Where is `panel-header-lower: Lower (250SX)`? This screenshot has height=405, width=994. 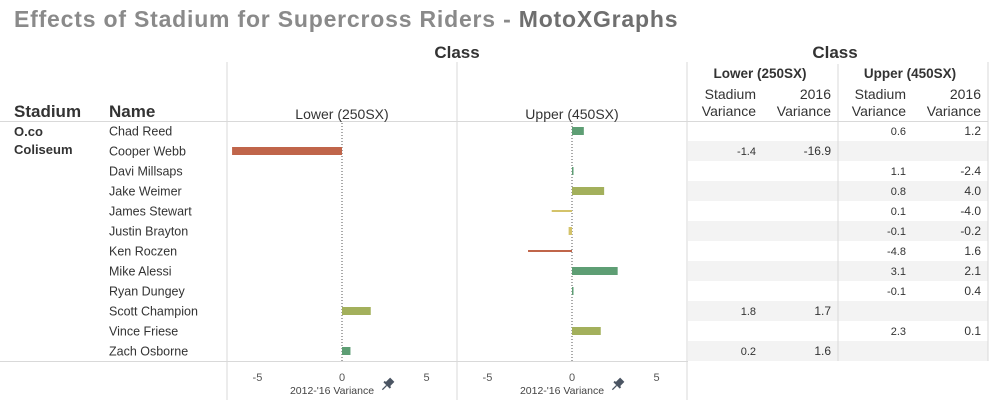
panel-header-lower: Lower (250SX) is located at coordinates (341, 114).